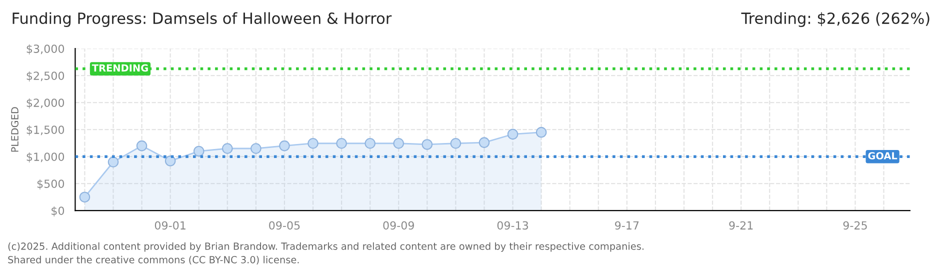 The image size is (940, 270). I want to click on x-tick-label: 9-21, so click(741, 225).